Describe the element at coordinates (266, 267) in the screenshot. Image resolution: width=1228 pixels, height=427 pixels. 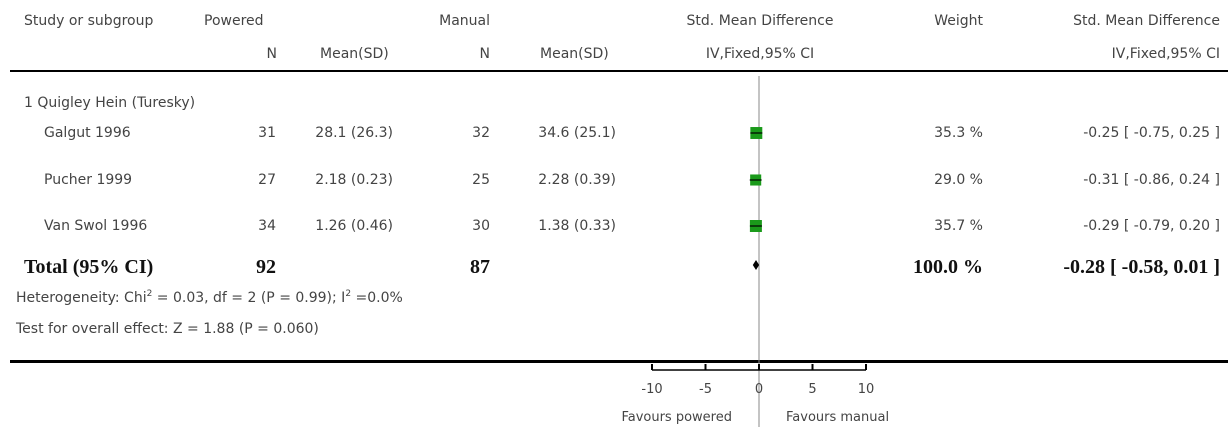
I see `total-n1: 92` at that location.